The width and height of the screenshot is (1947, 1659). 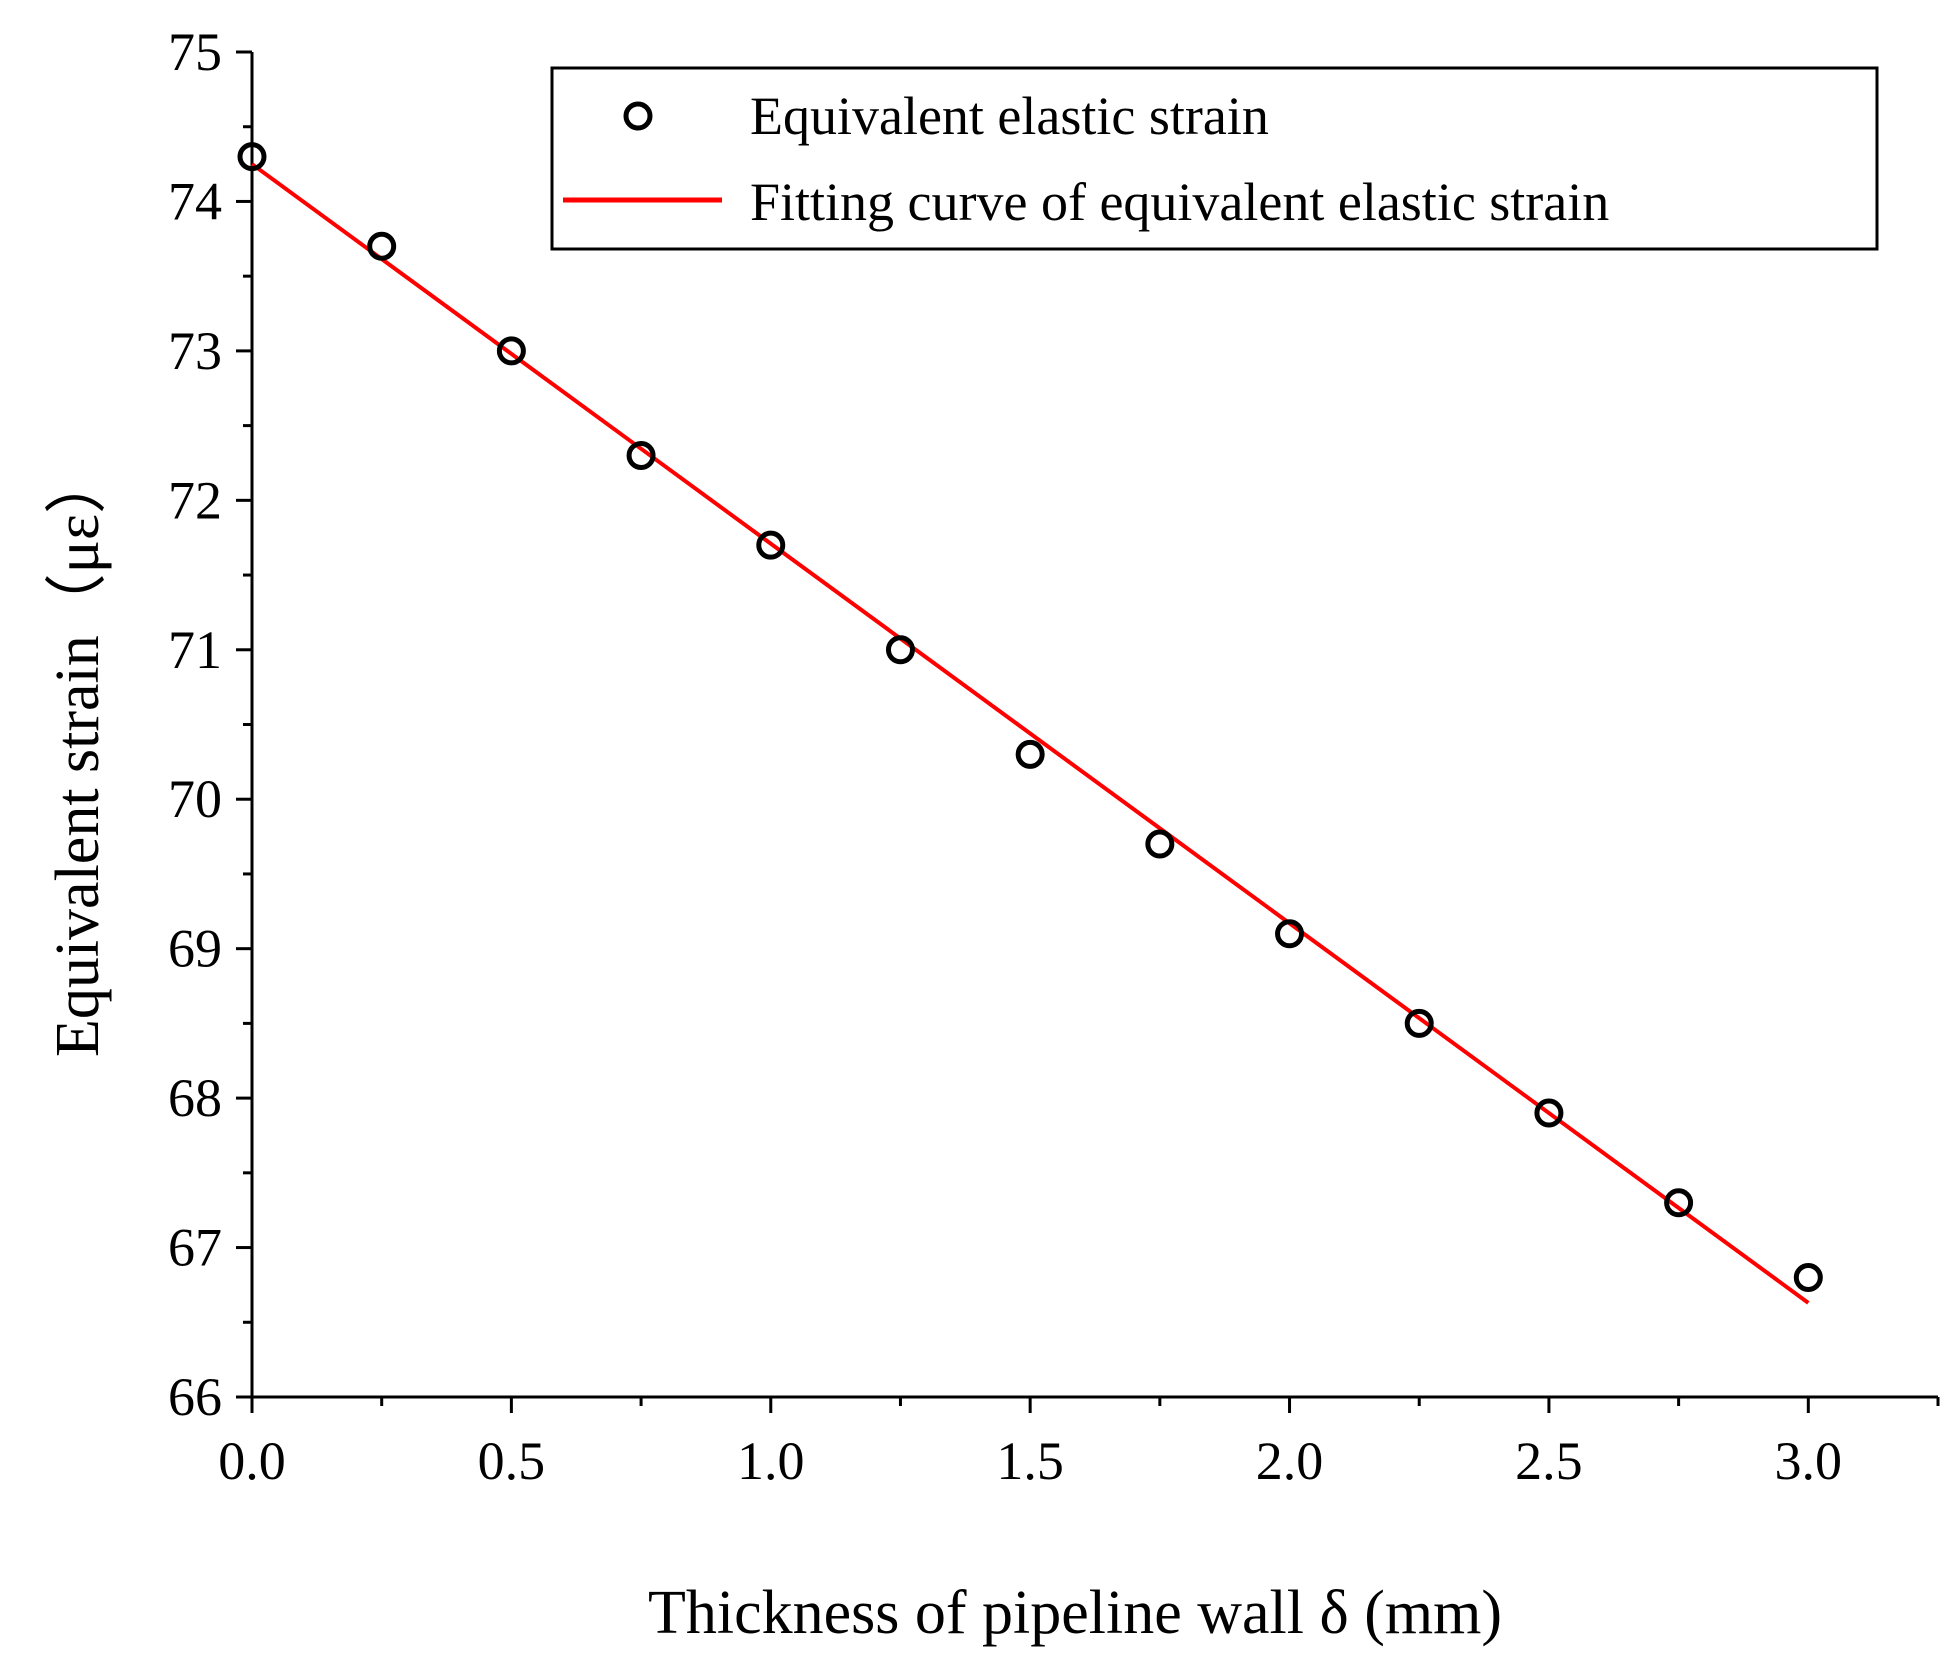 What do you see at coordinates (1009, 116) in the screenshot?
I see `legend-label-scatter: Equivalent elastic strain` at bounding box center [1009, 116].